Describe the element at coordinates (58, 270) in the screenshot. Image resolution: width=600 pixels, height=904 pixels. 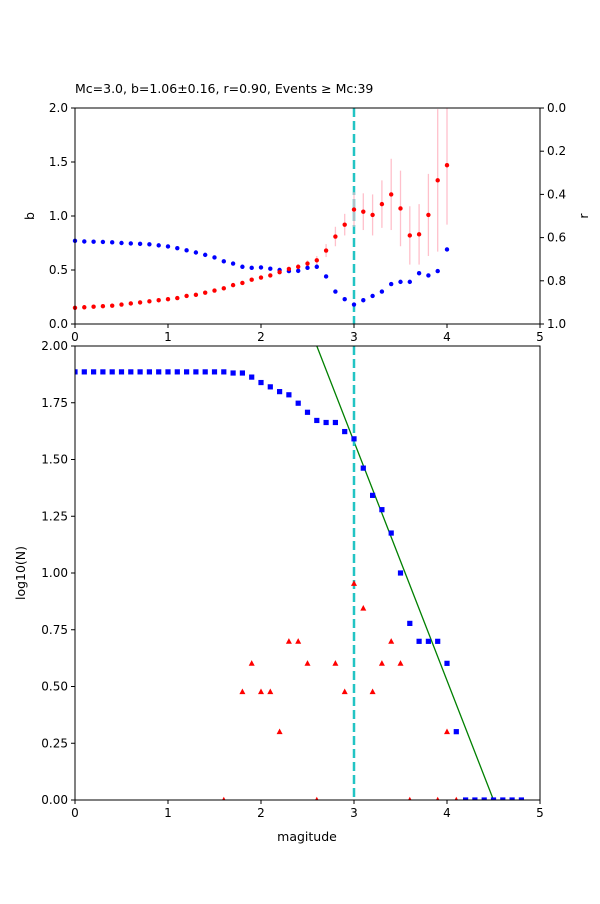
I see `top-y-tick-label: 0.5` at that location.